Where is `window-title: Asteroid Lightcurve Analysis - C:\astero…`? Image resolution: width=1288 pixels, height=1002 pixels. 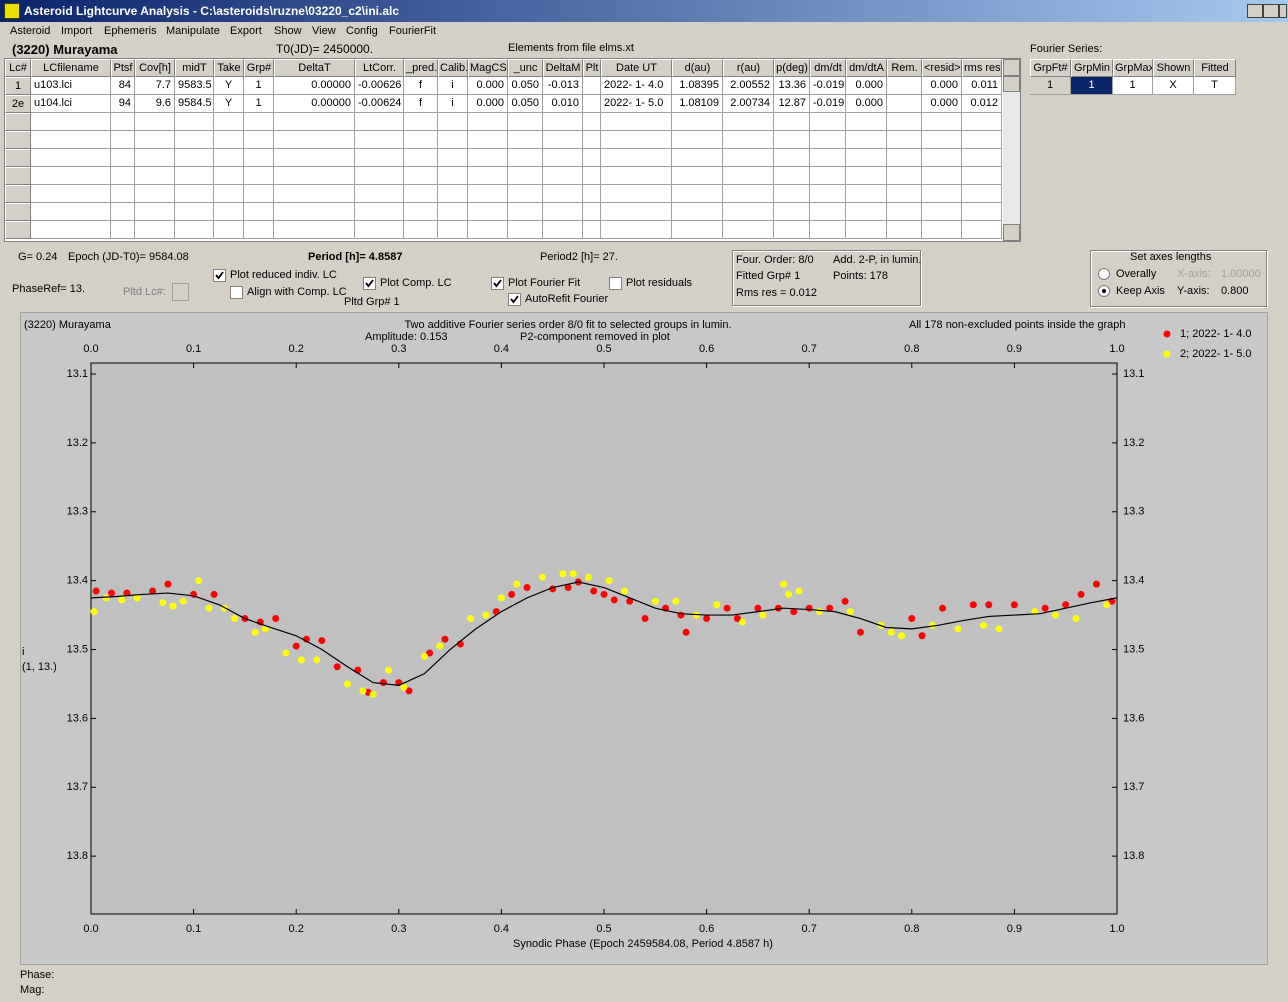 window-title: Asteroid Lightcurve Analysis - C:\astero… is located at coordinates (212, 11).